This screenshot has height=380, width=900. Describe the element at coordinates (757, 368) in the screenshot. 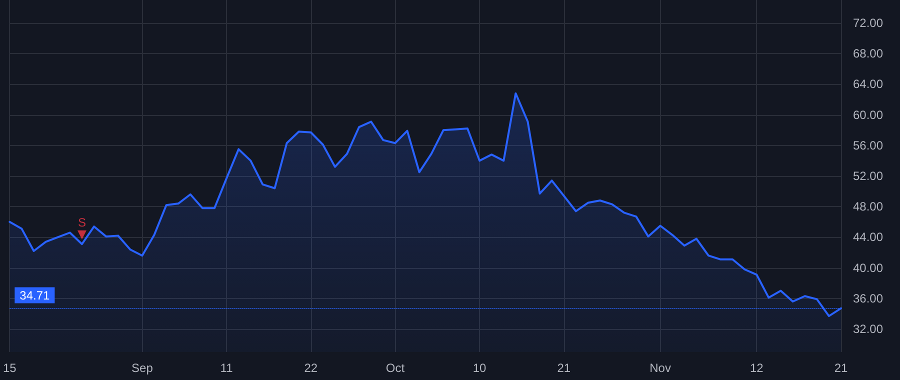

I see `x-tick-label: 12` at that location.